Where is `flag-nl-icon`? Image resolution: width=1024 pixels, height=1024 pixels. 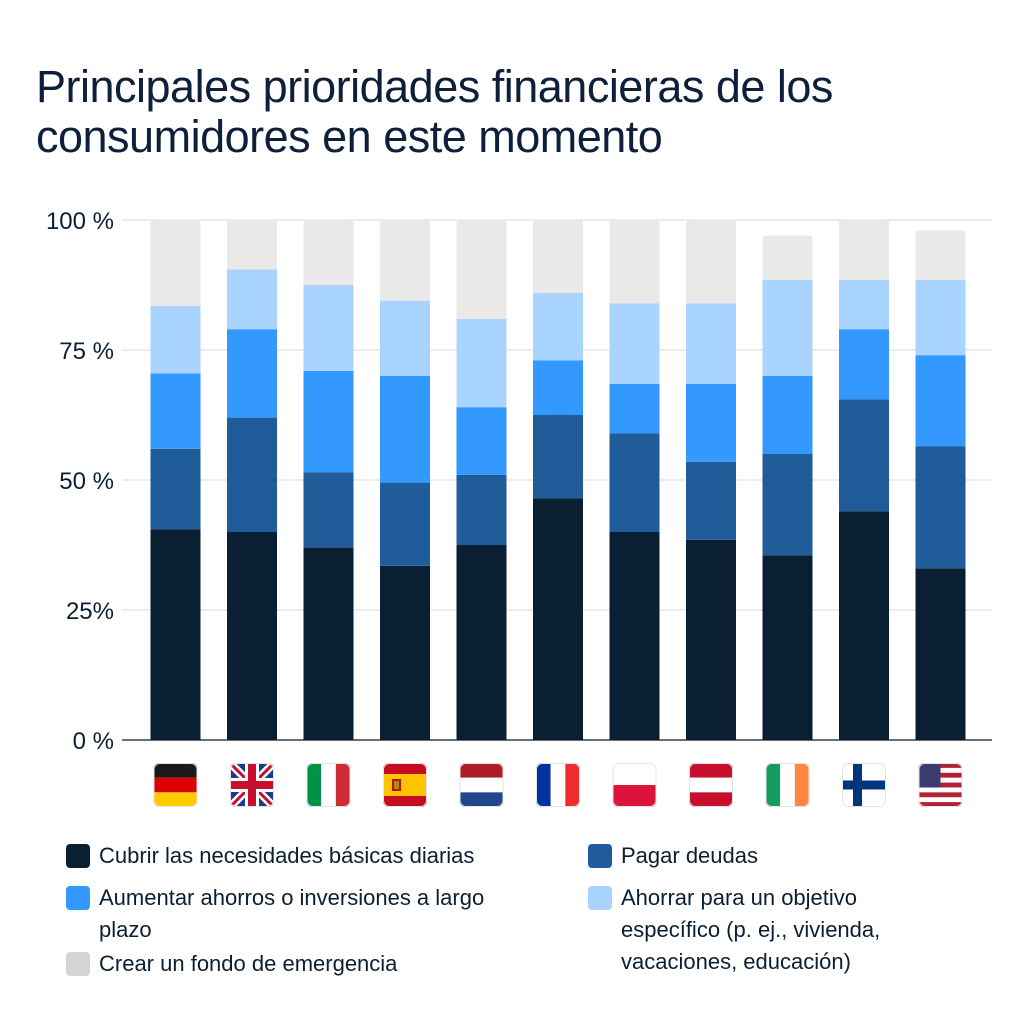
flag-nl-icon is located at coordinates (481, 785).